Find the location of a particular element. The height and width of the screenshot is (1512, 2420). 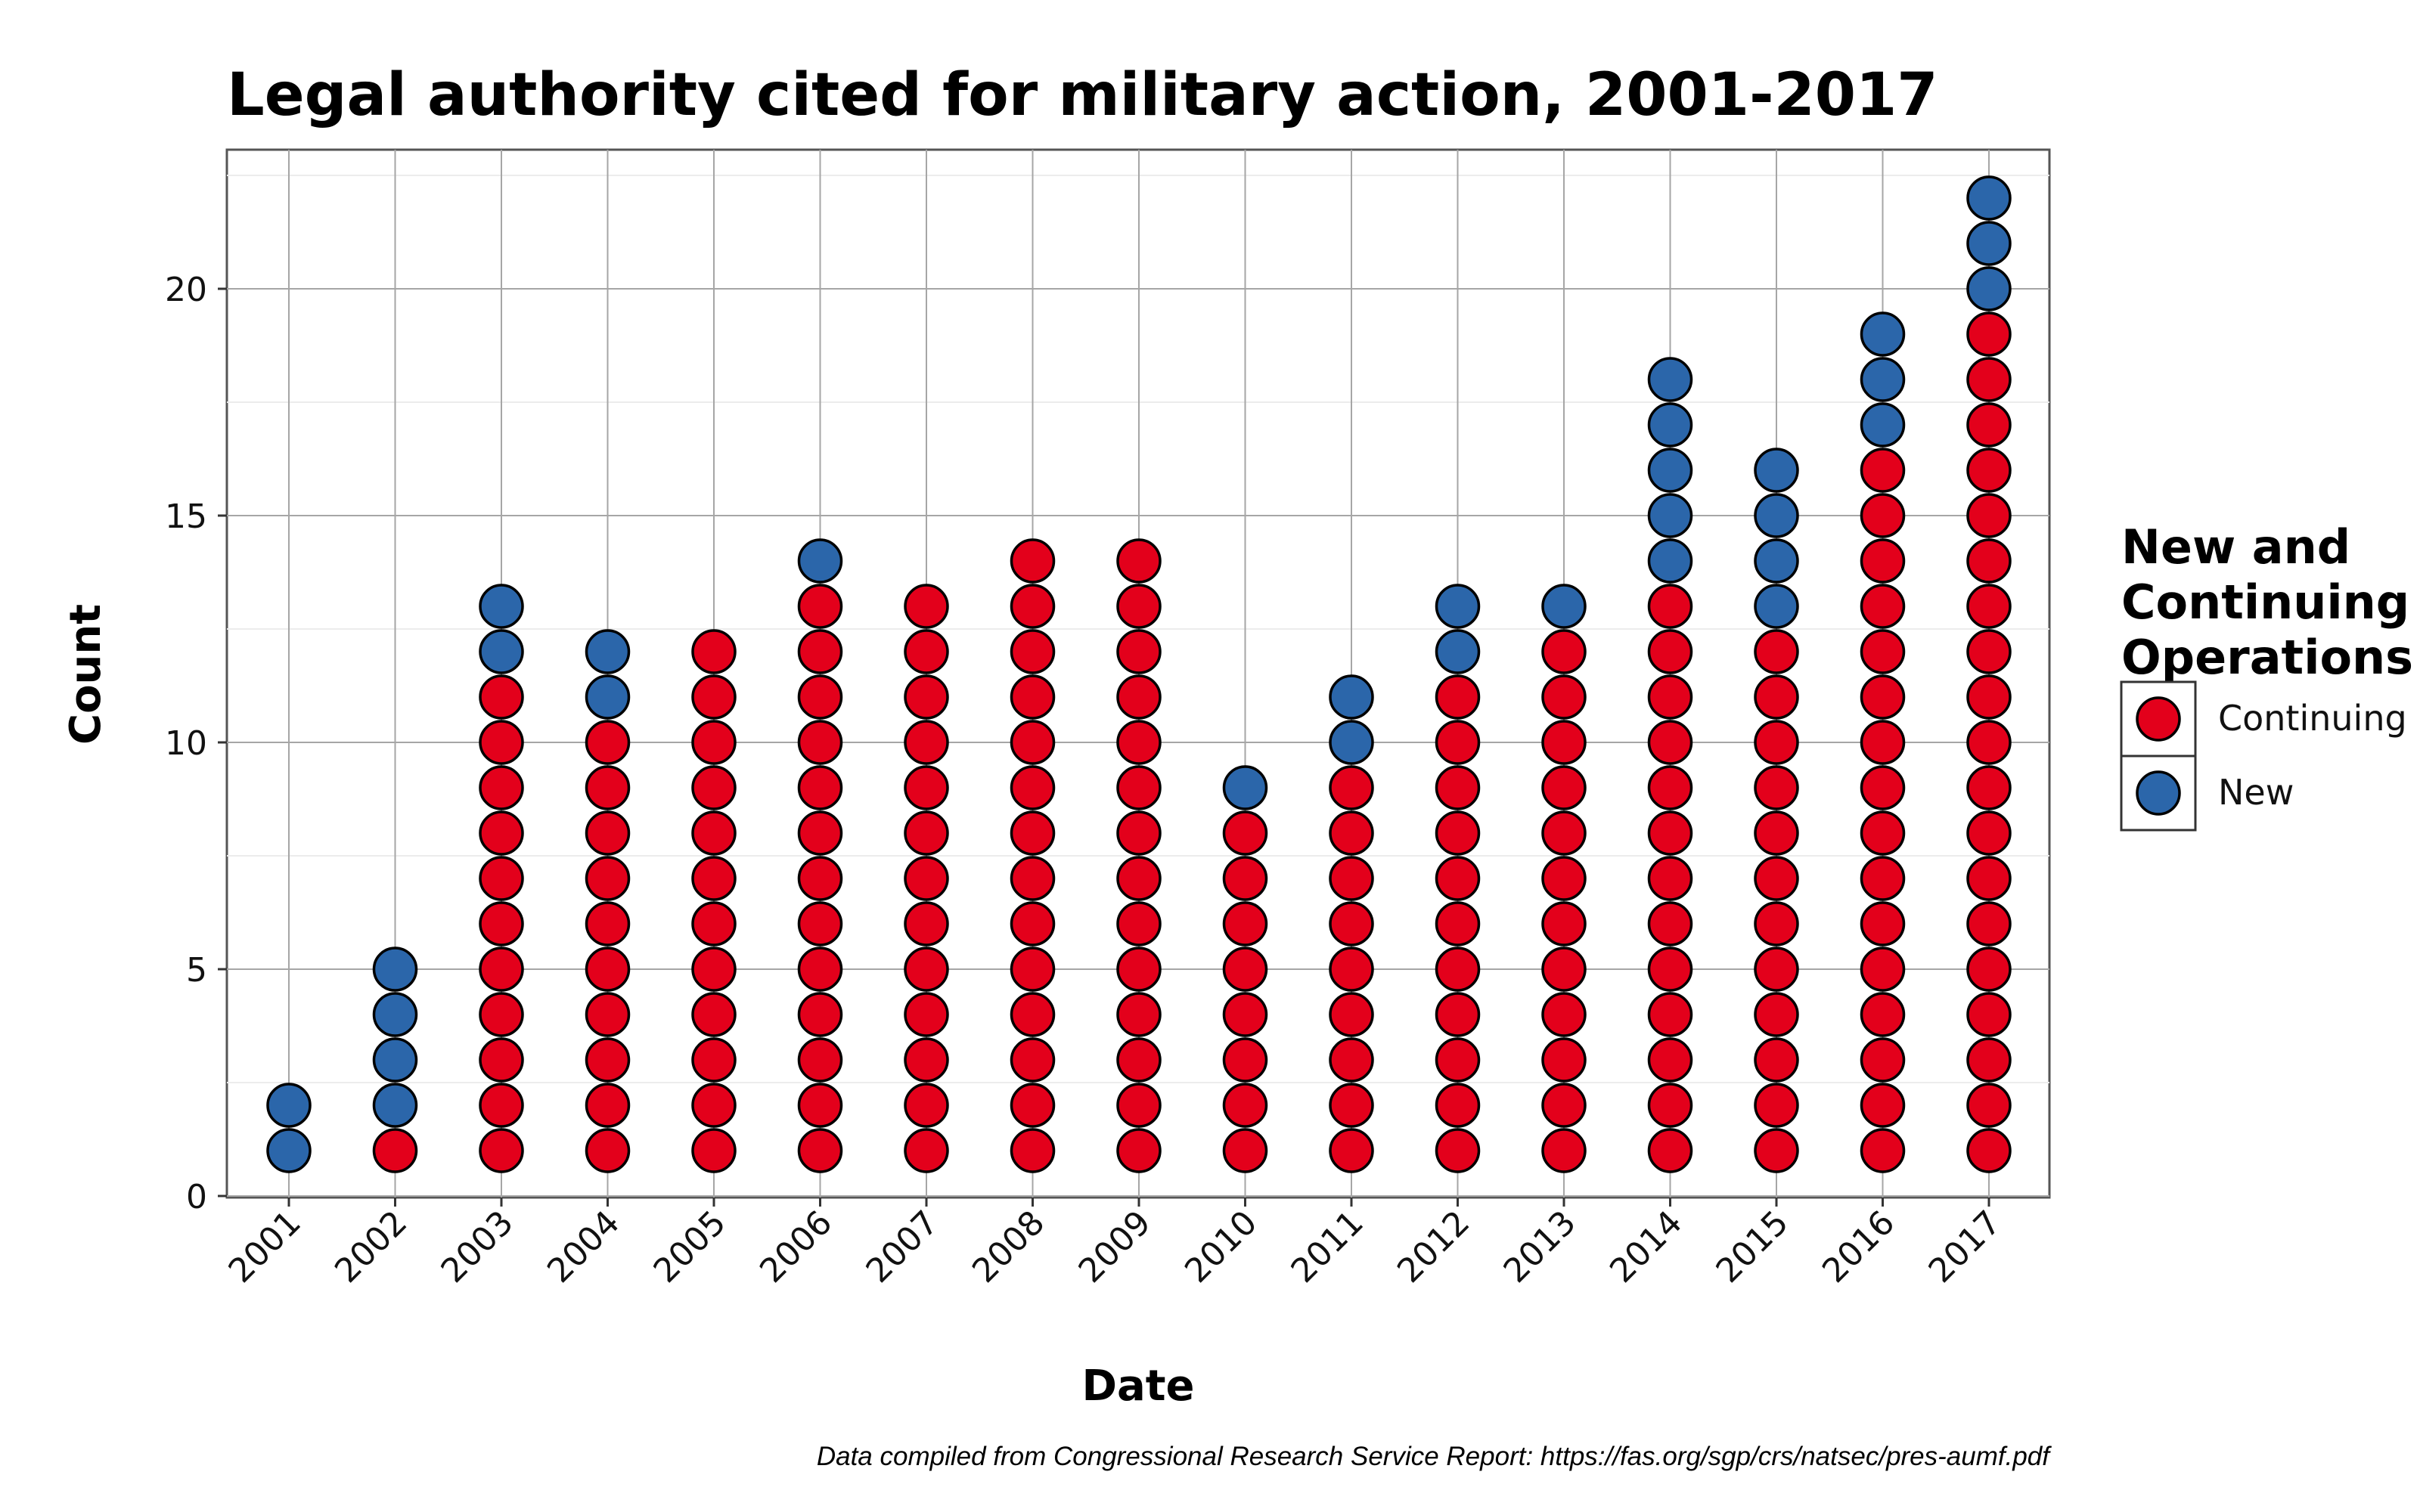

x-tick-label: 2013 is located at coordinates (1540, 1247).